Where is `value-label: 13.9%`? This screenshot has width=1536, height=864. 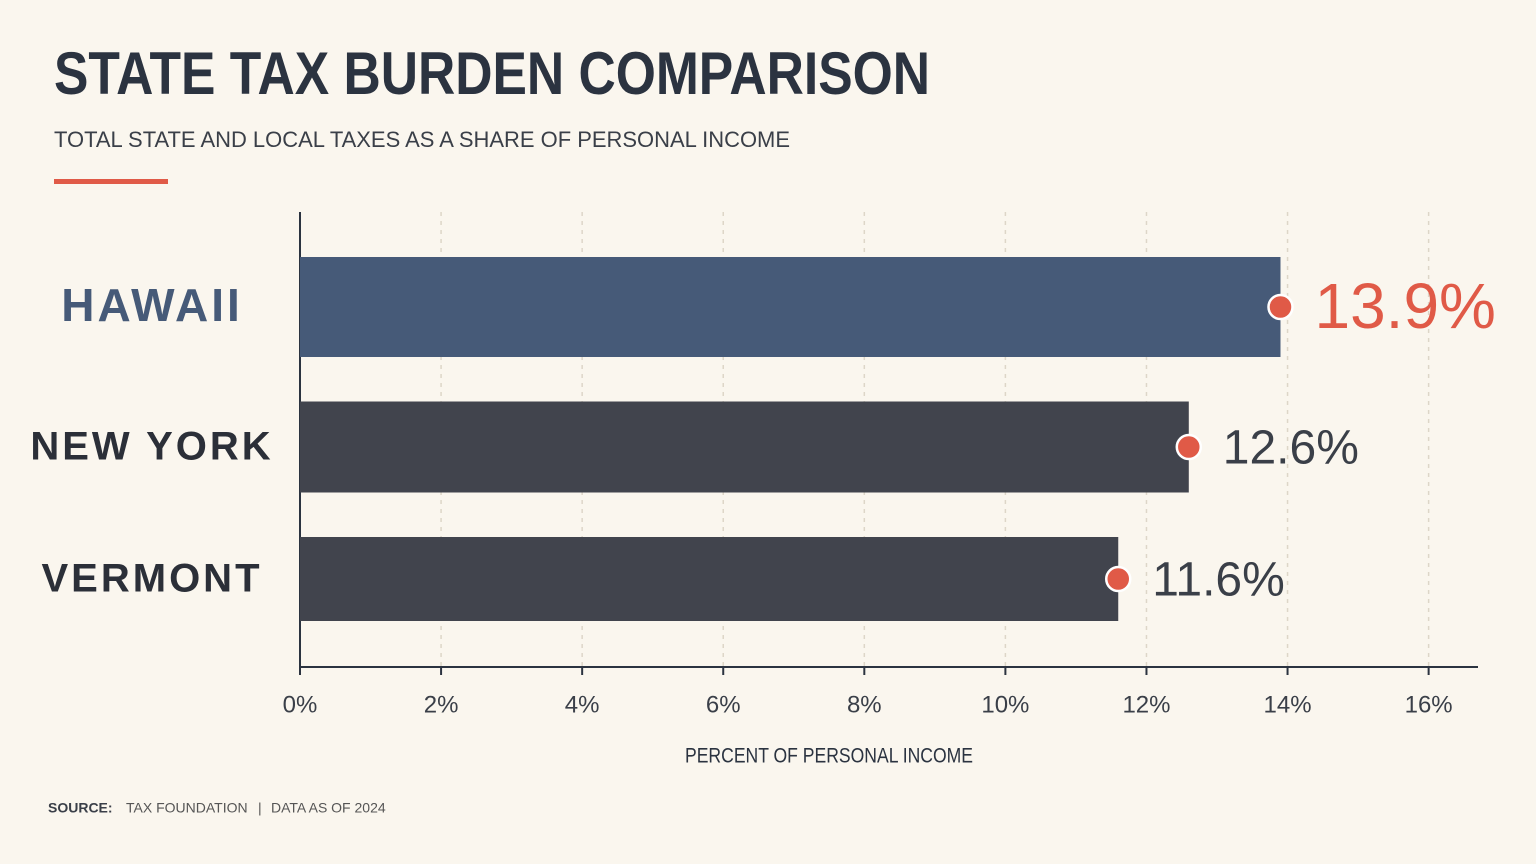
value-label: 13.9% is located at coordinates (1404, 306).